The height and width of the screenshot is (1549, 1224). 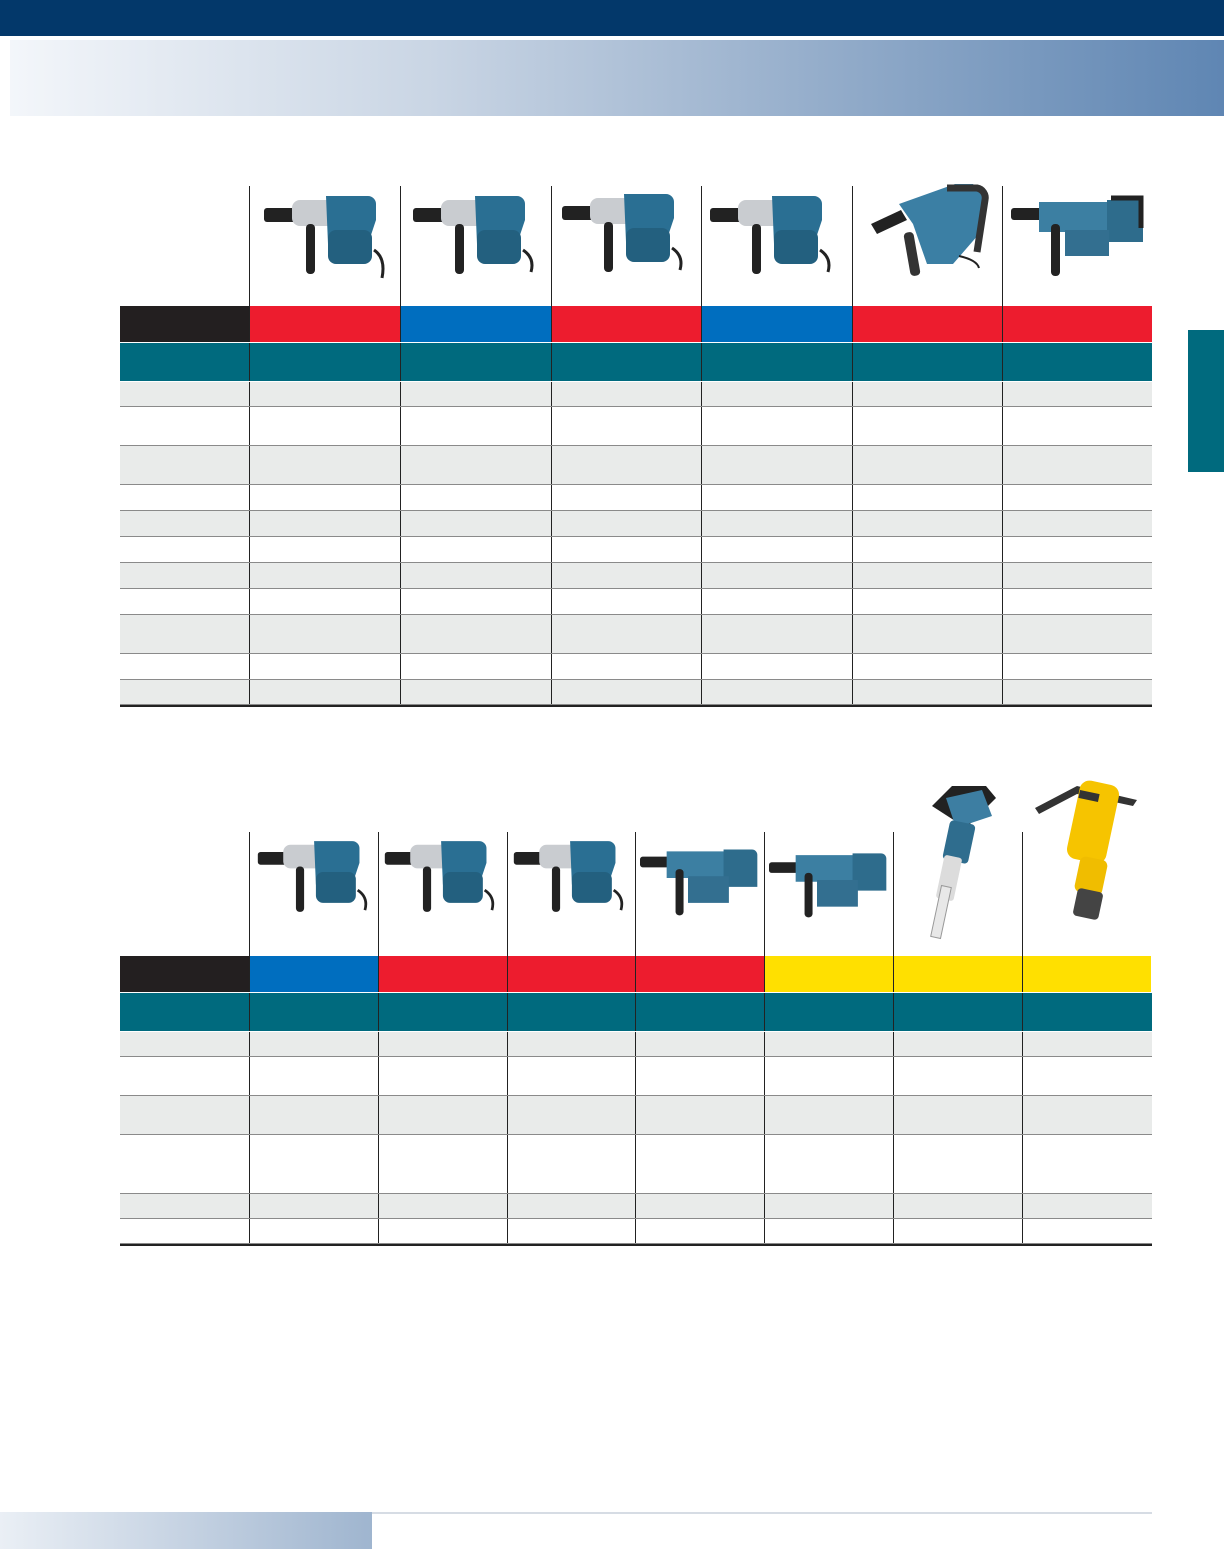 I want to click on footer-rule, so click(x=762, y=1513).